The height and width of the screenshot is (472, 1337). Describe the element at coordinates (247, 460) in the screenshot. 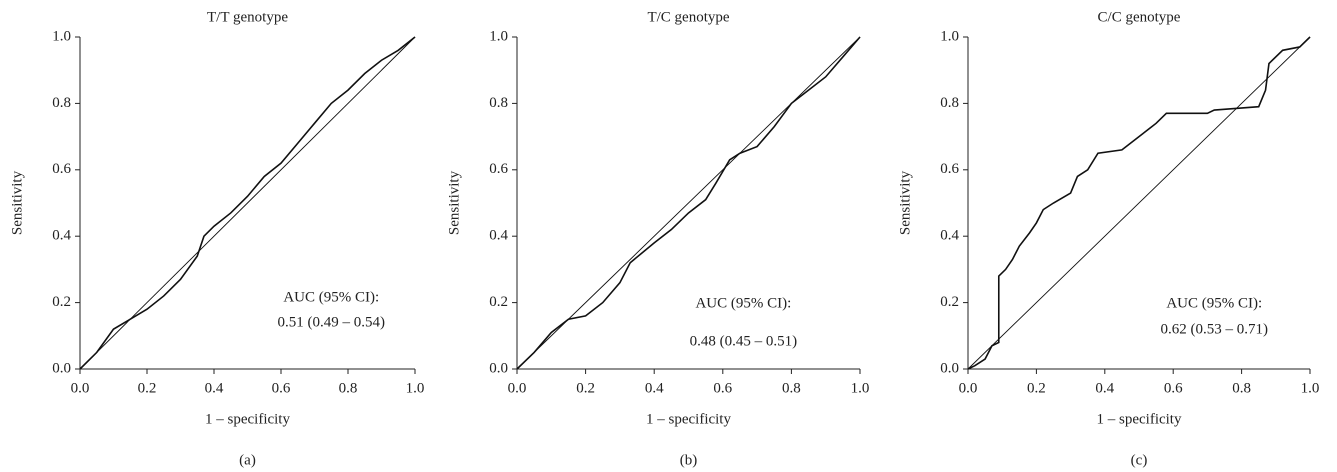

I see `caption: (a)` at that location.